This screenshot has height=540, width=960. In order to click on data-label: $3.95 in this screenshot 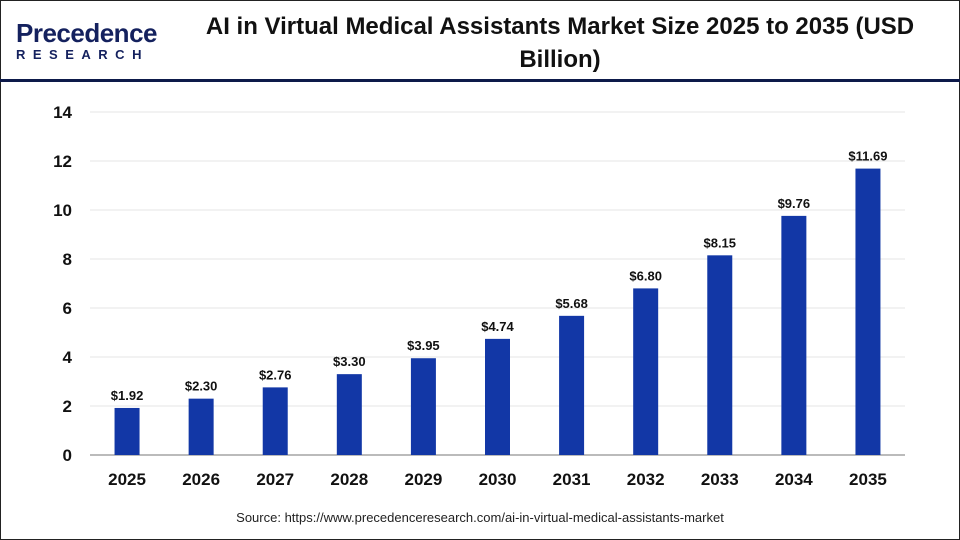, I will do `click(423, 345)`.